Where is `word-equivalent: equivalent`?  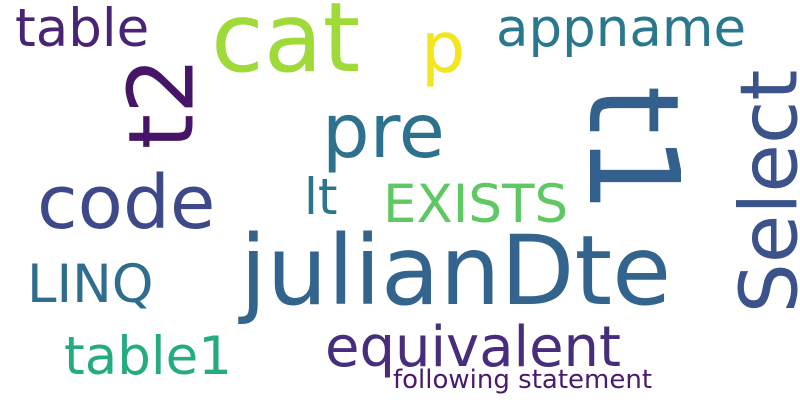
word-equivalent: equivalent is located at coordinates (473, 347).